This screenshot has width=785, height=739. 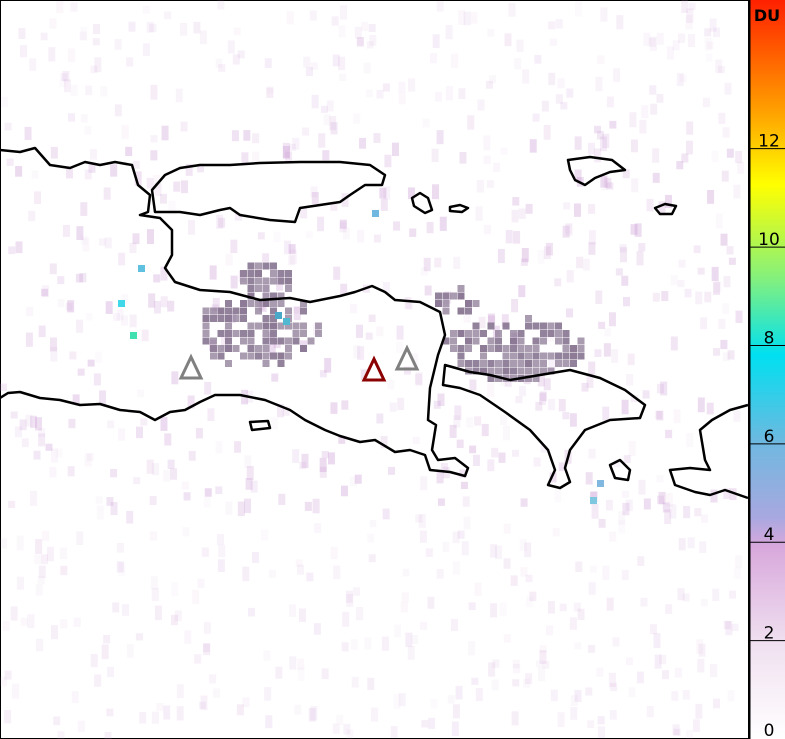 What do you see at coordinates (141, 268) in the screenshot?
I see `high-so2-pixel` at bounding box center [141, 268].